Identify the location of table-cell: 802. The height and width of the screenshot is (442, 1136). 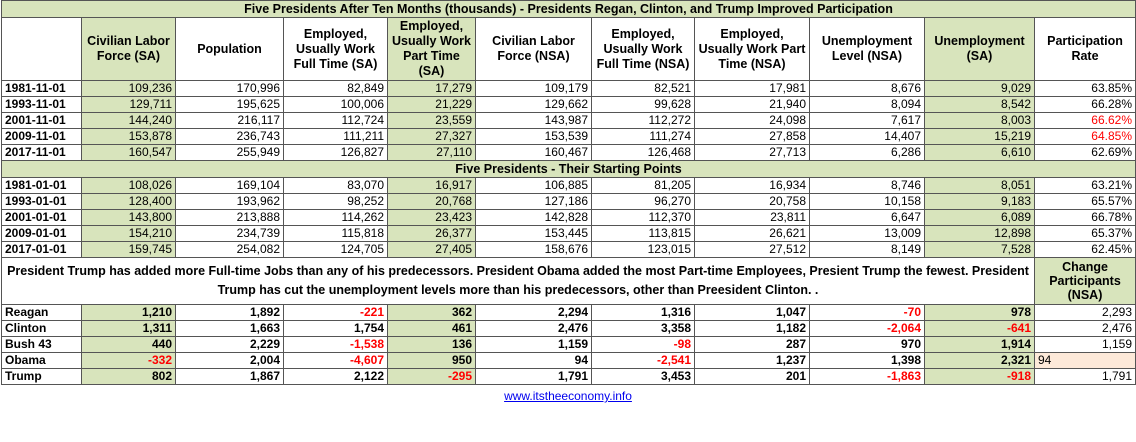
(128, 376).